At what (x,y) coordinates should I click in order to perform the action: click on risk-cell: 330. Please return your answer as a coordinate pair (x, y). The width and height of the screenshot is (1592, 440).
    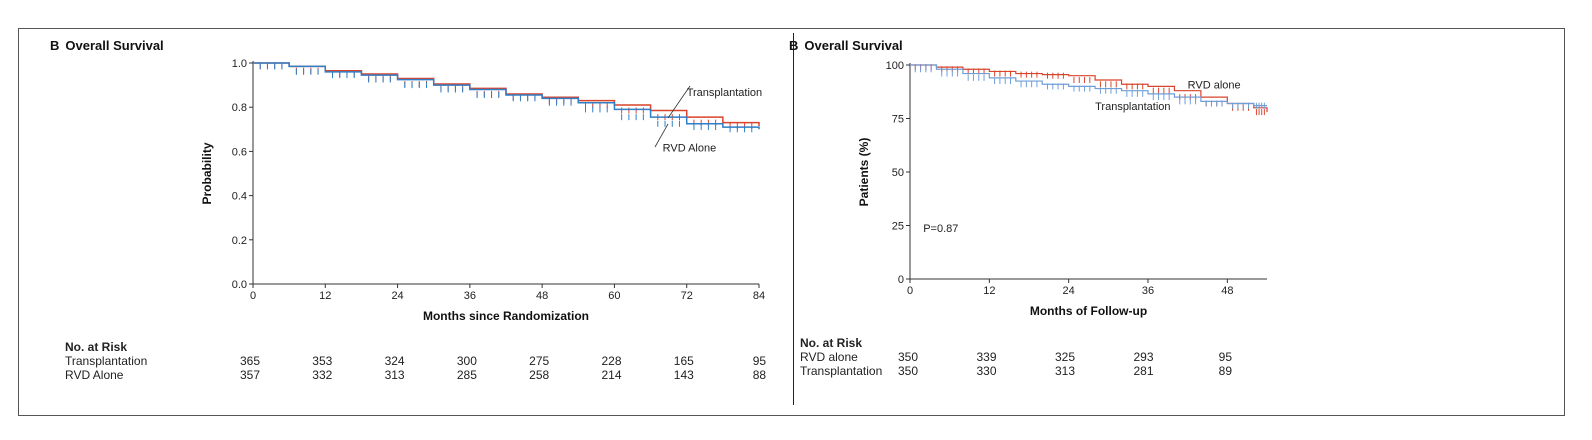
    Looking at the image, I should click on (986, 371).